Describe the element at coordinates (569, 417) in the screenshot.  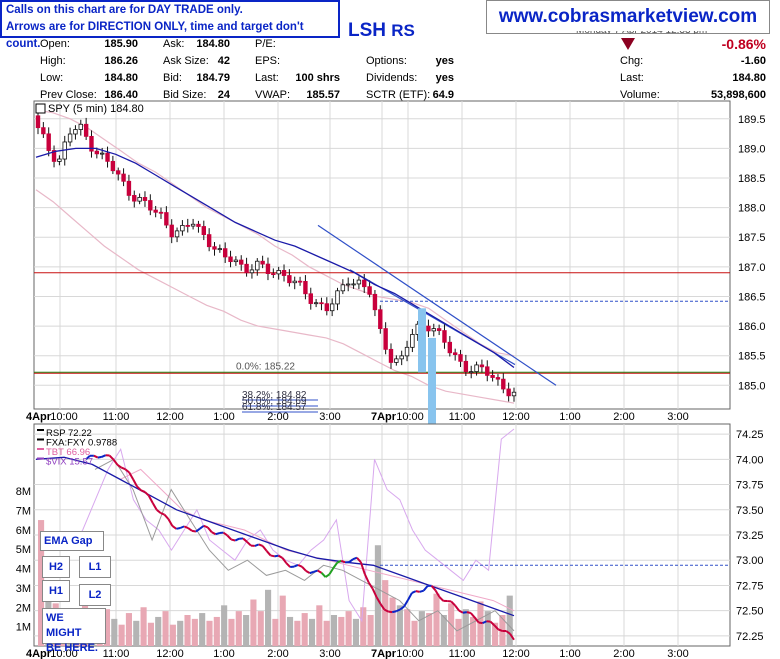
I see `price-time-label: 1:00` at that location.